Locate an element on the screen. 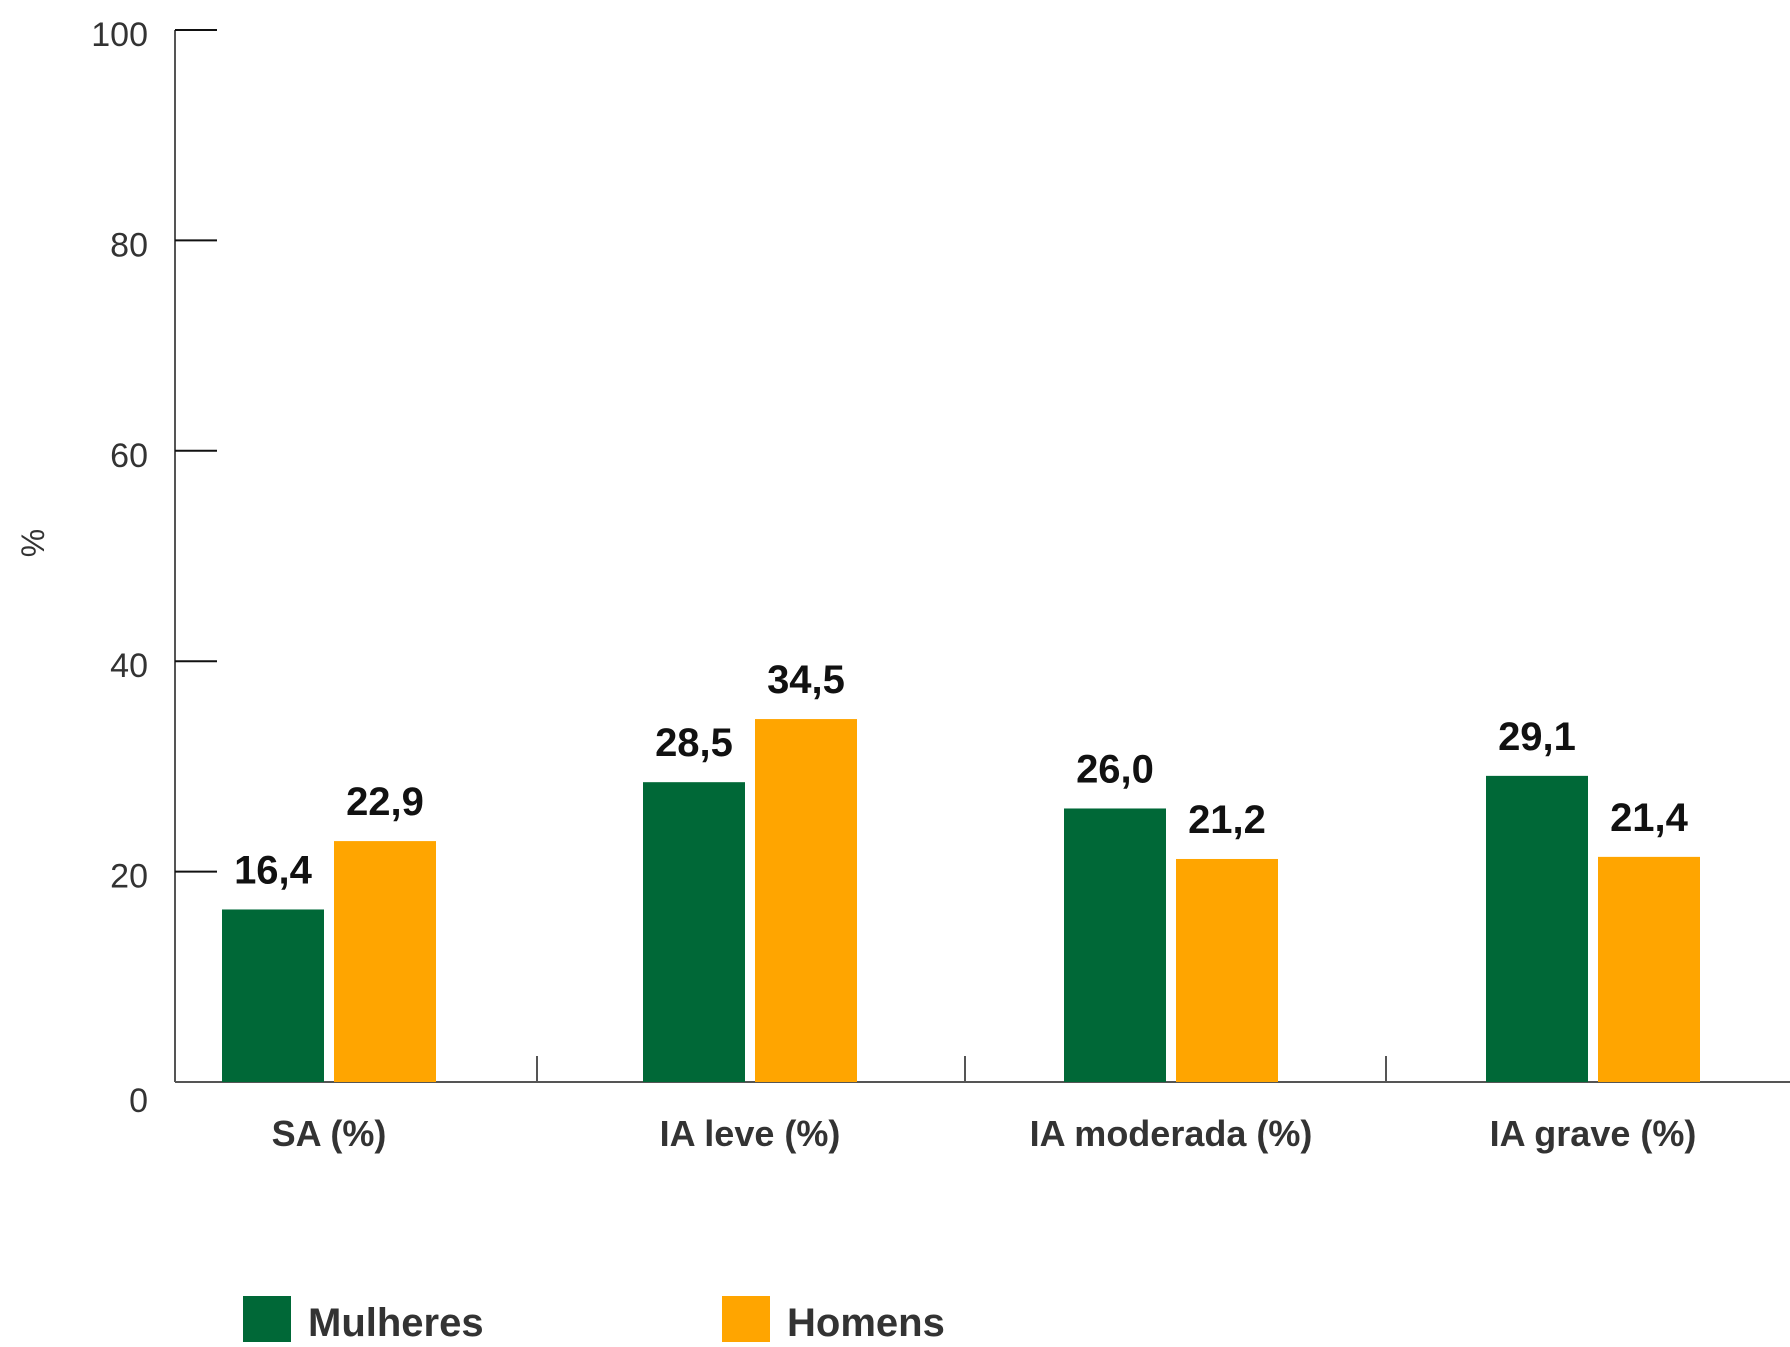 The height and width of the screenshot is (1347, 1790). y-tick-label: 100 is located at coordinates (119, 35).